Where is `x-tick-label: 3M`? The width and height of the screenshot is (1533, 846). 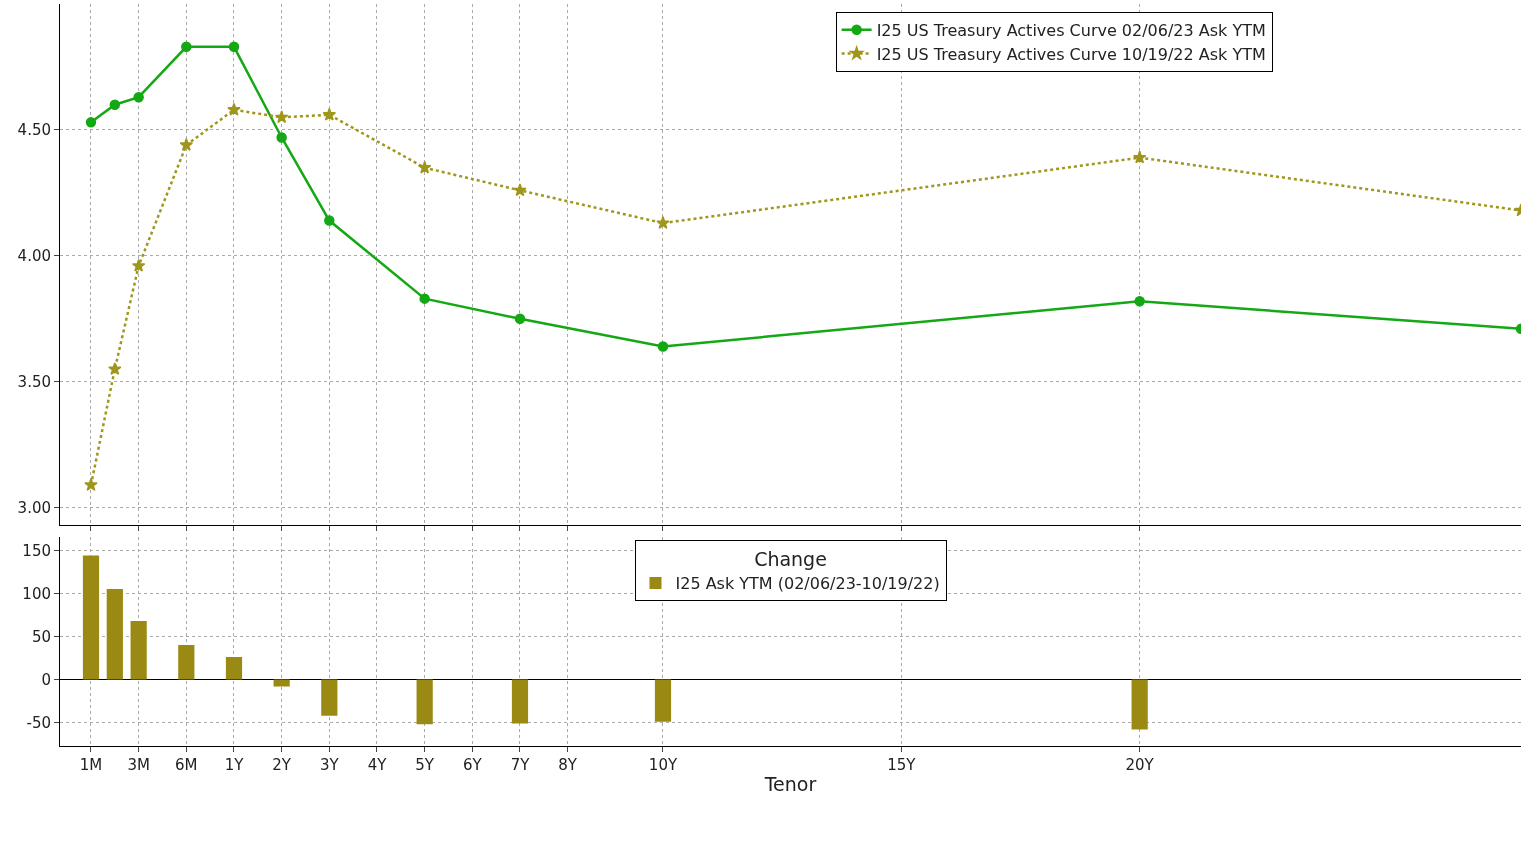 x-tick-label: 3M is located at coordinates (138, 764).